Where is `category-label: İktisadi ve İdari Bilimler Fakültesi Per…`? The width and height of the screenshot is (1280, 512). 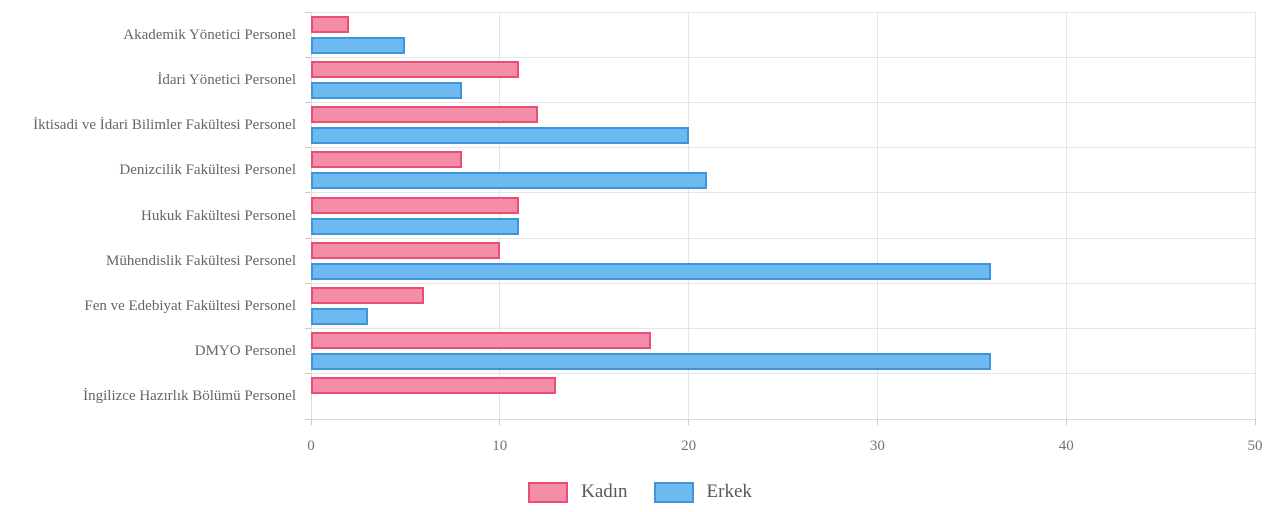 category-label: İktisadi ve İdari Bilimler Fakültesi Per… is located at coordinates (164, 125).